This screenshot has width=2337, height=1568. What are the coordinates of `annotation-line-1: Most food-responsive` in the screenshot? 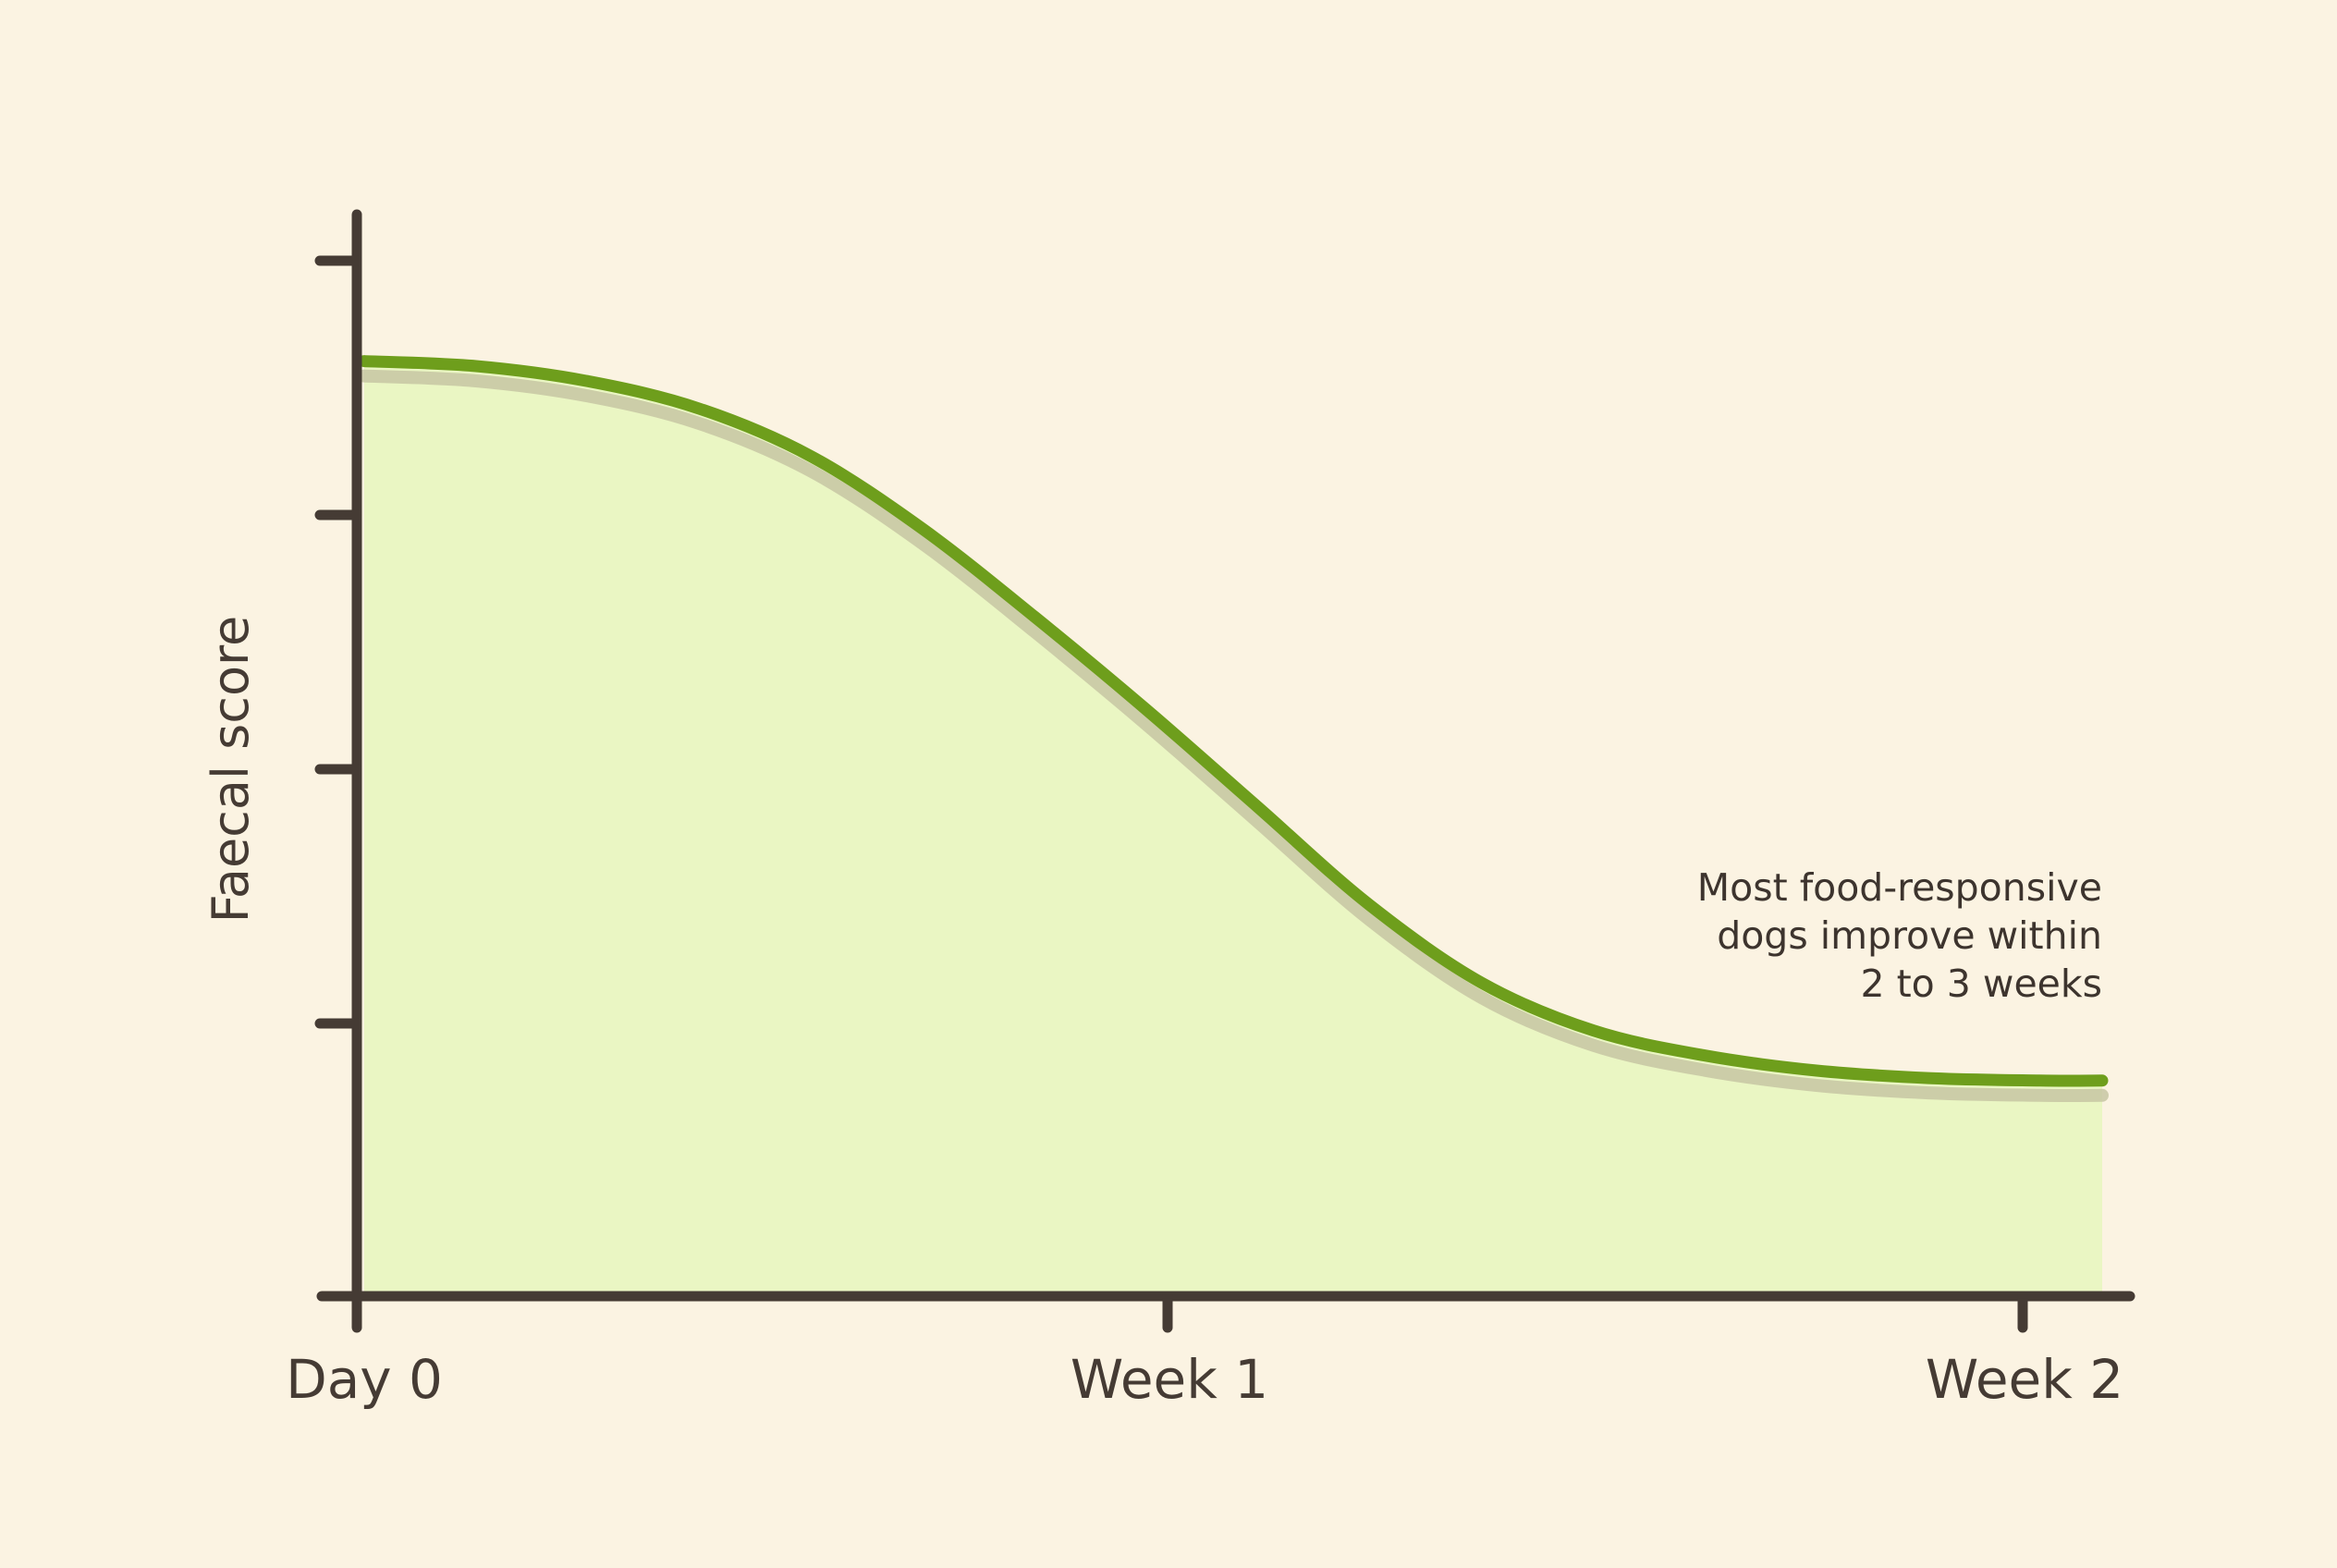 It's located at (1899, 888).